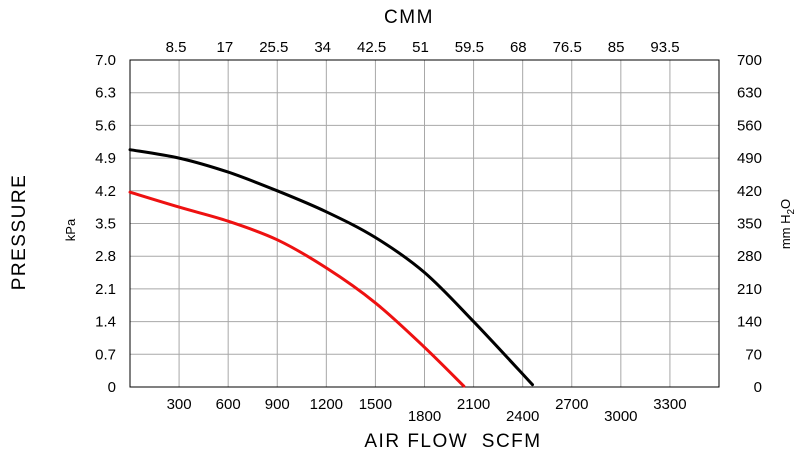  What do you see at coordinates (749, 322) in the screenshot?
I see `right-tick-label: 140` at bounding box center [749, 322].